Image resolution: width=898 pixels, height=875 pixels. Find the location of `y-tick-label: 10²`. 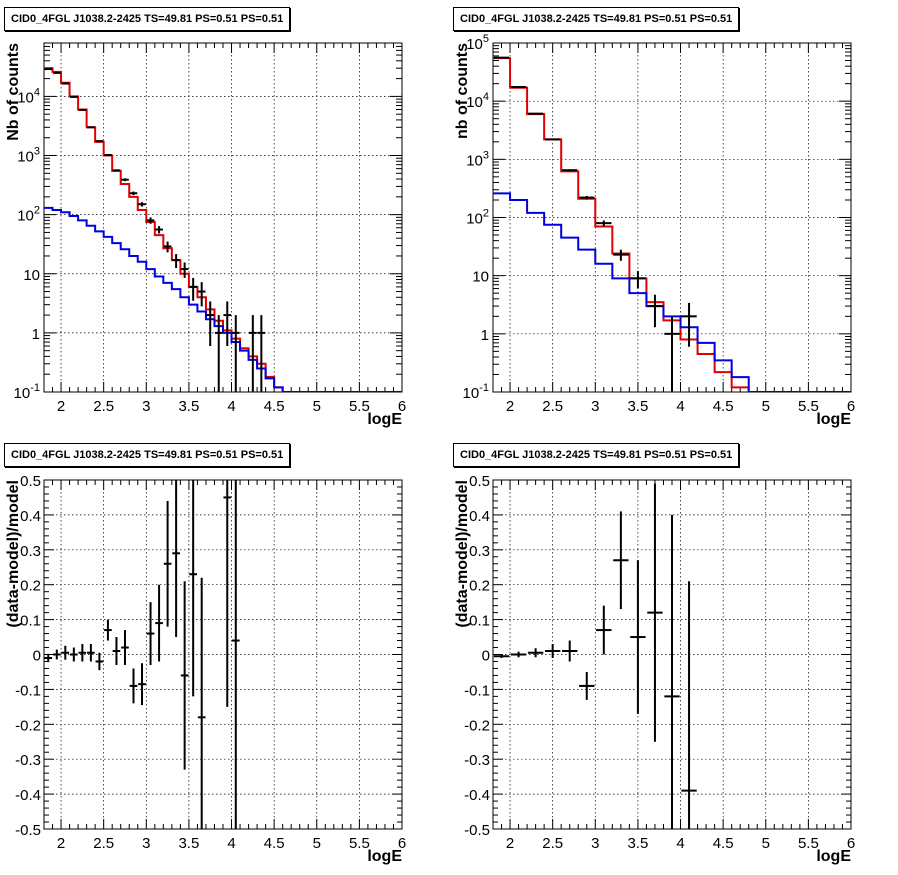

y-tick-label: 10² is located at coordinates (477, 218).